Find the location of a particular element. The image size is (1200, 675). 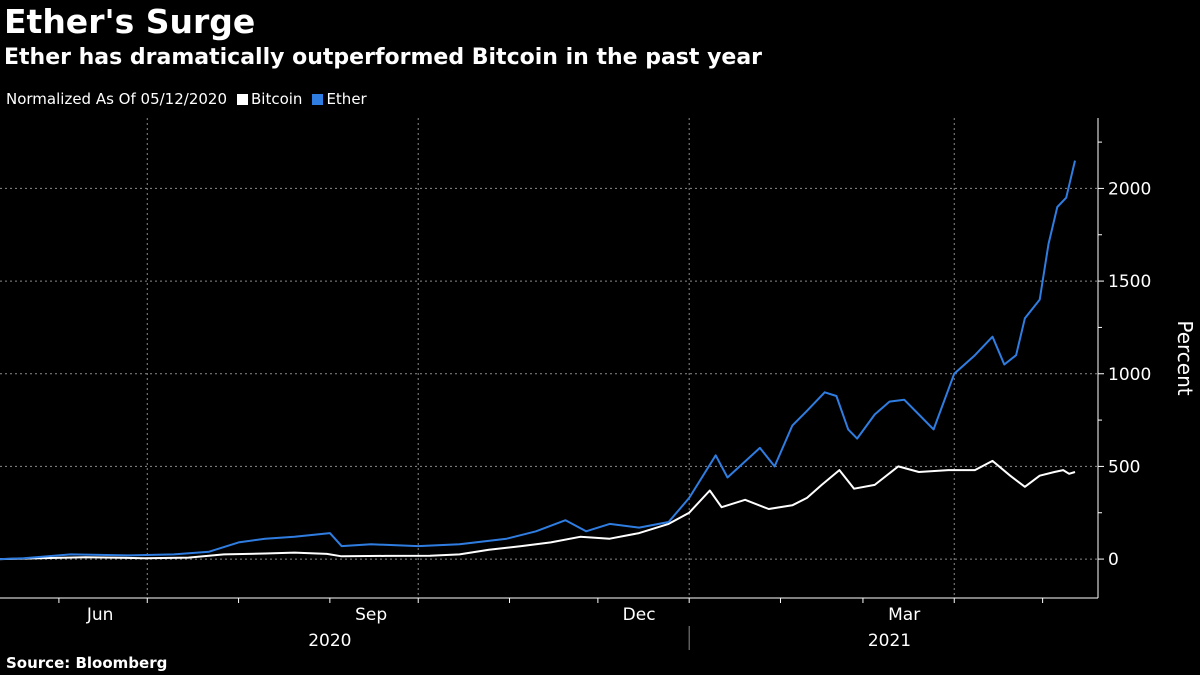

x-tick-label-mar: Mar is located at coordinates (904, 615).